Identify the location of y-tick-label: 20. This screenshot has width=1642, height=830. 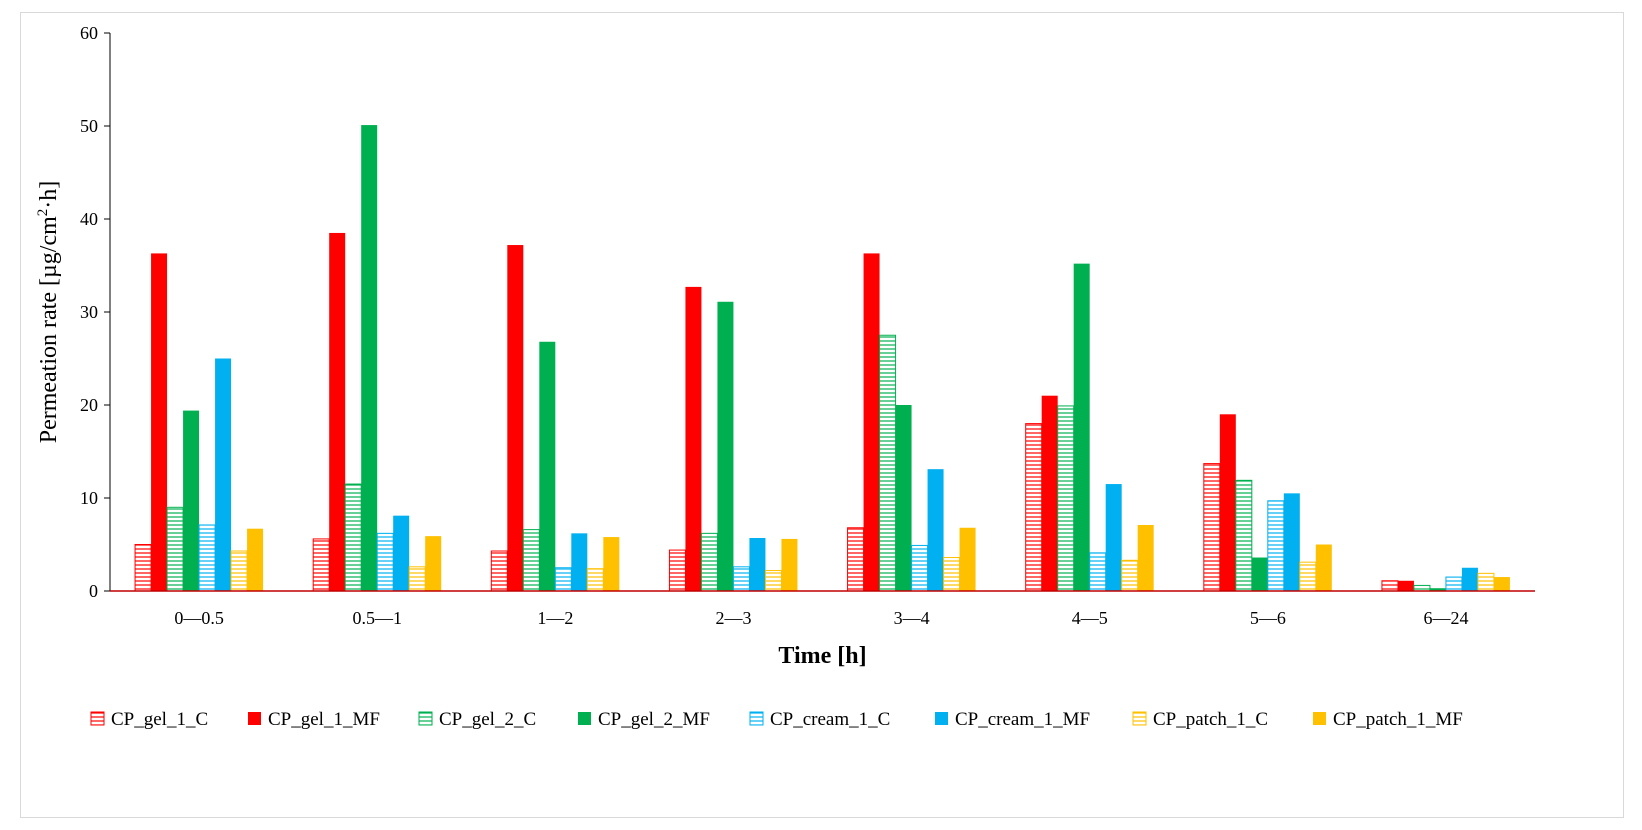
(89, 405).